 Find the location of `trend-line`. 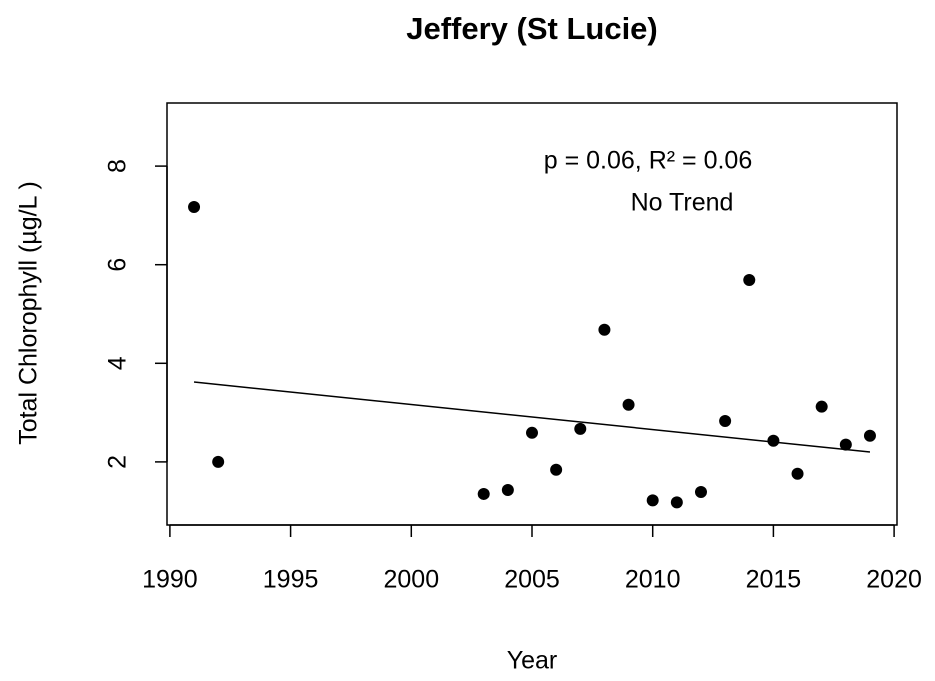

trend-line is located at coordinates (532, 417).